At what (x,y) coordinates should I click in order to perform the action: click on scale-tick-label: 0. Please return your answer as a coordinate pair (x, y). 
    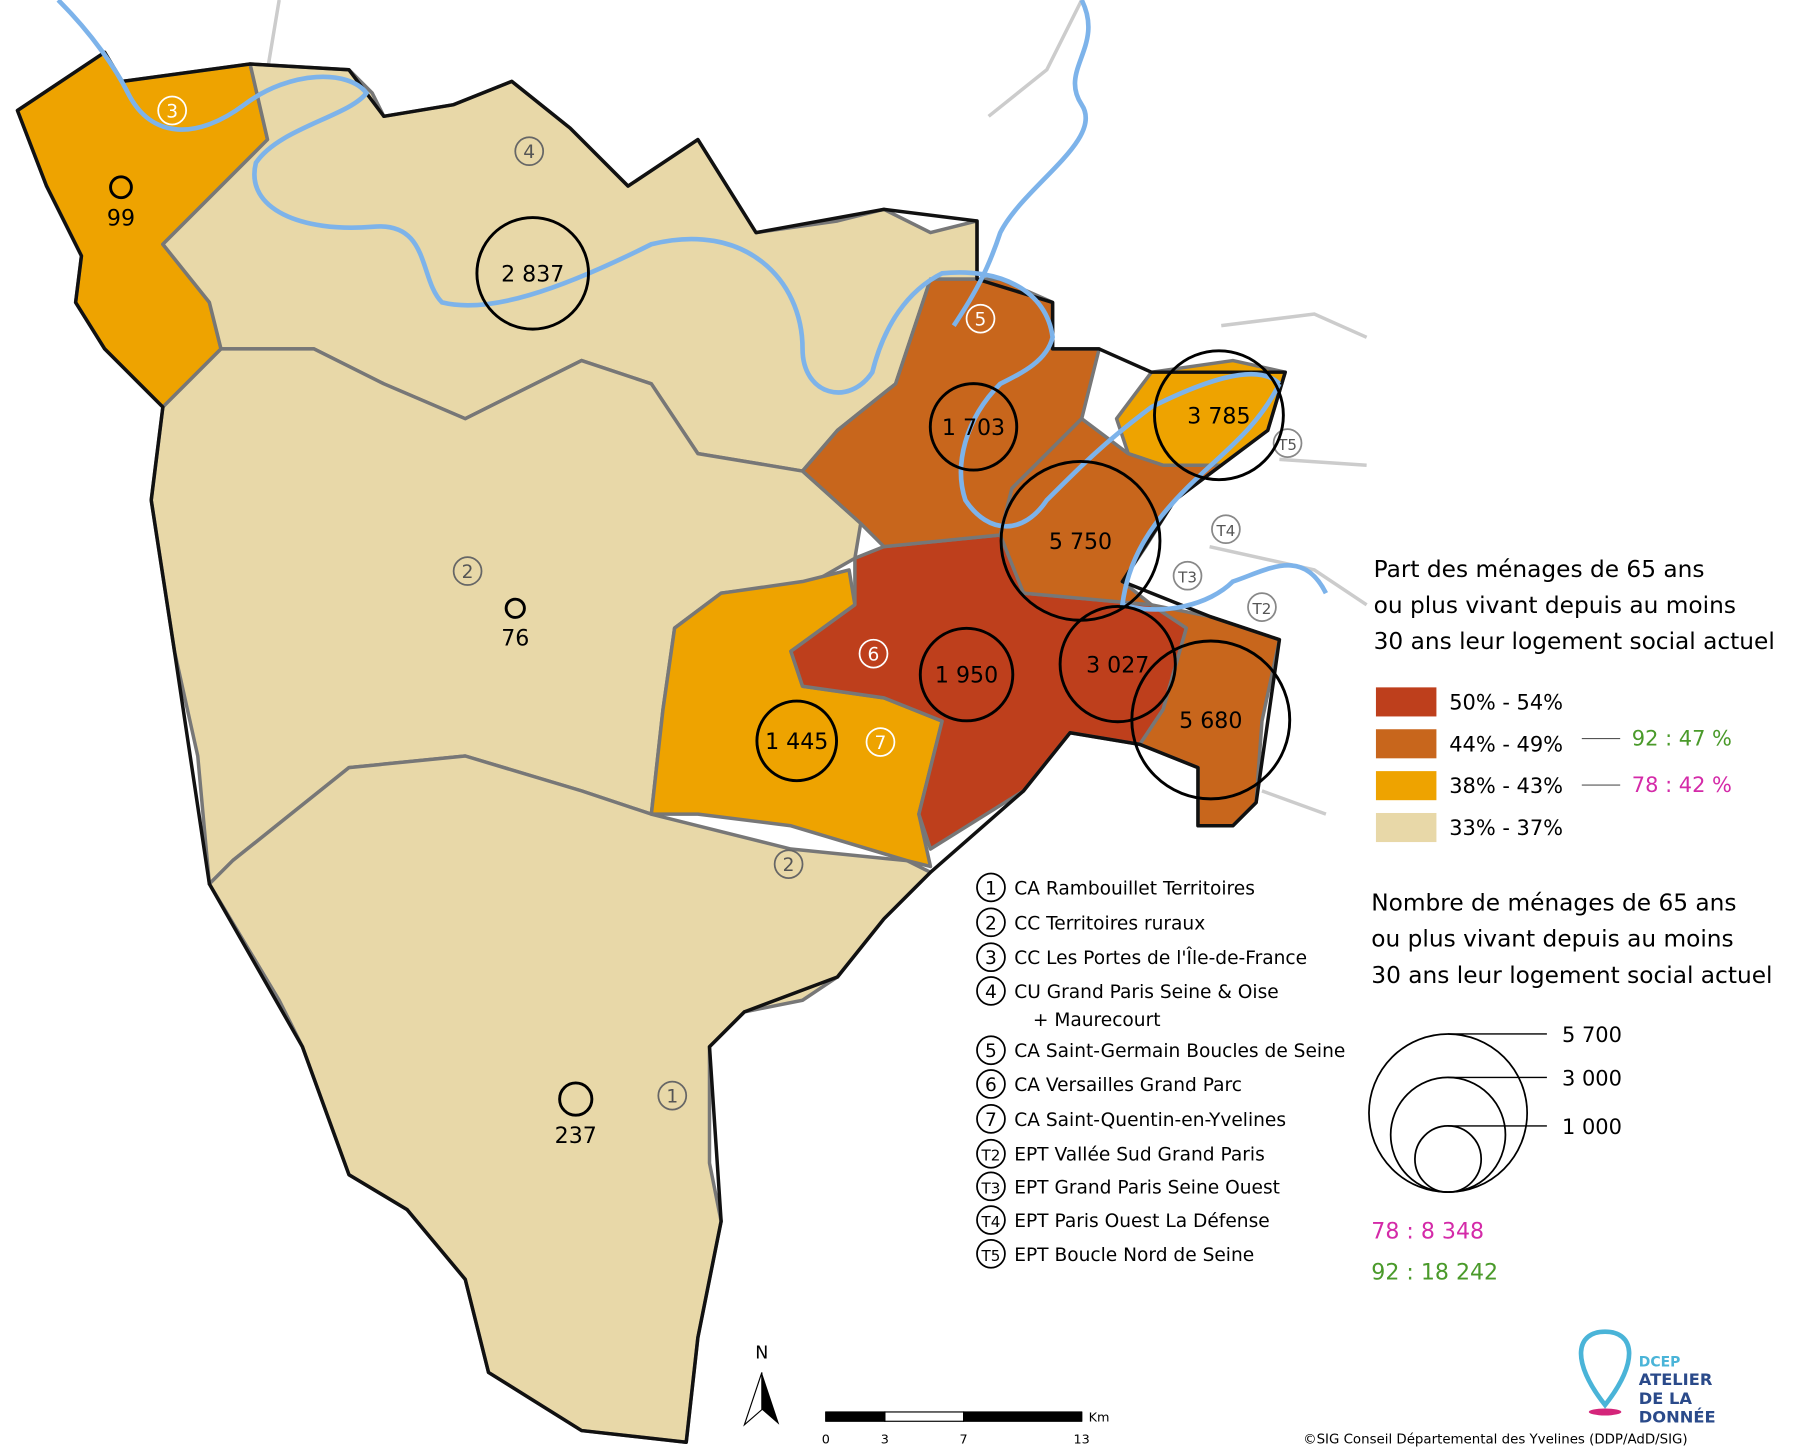
    Looking at the image, I should click on (826, 1439).